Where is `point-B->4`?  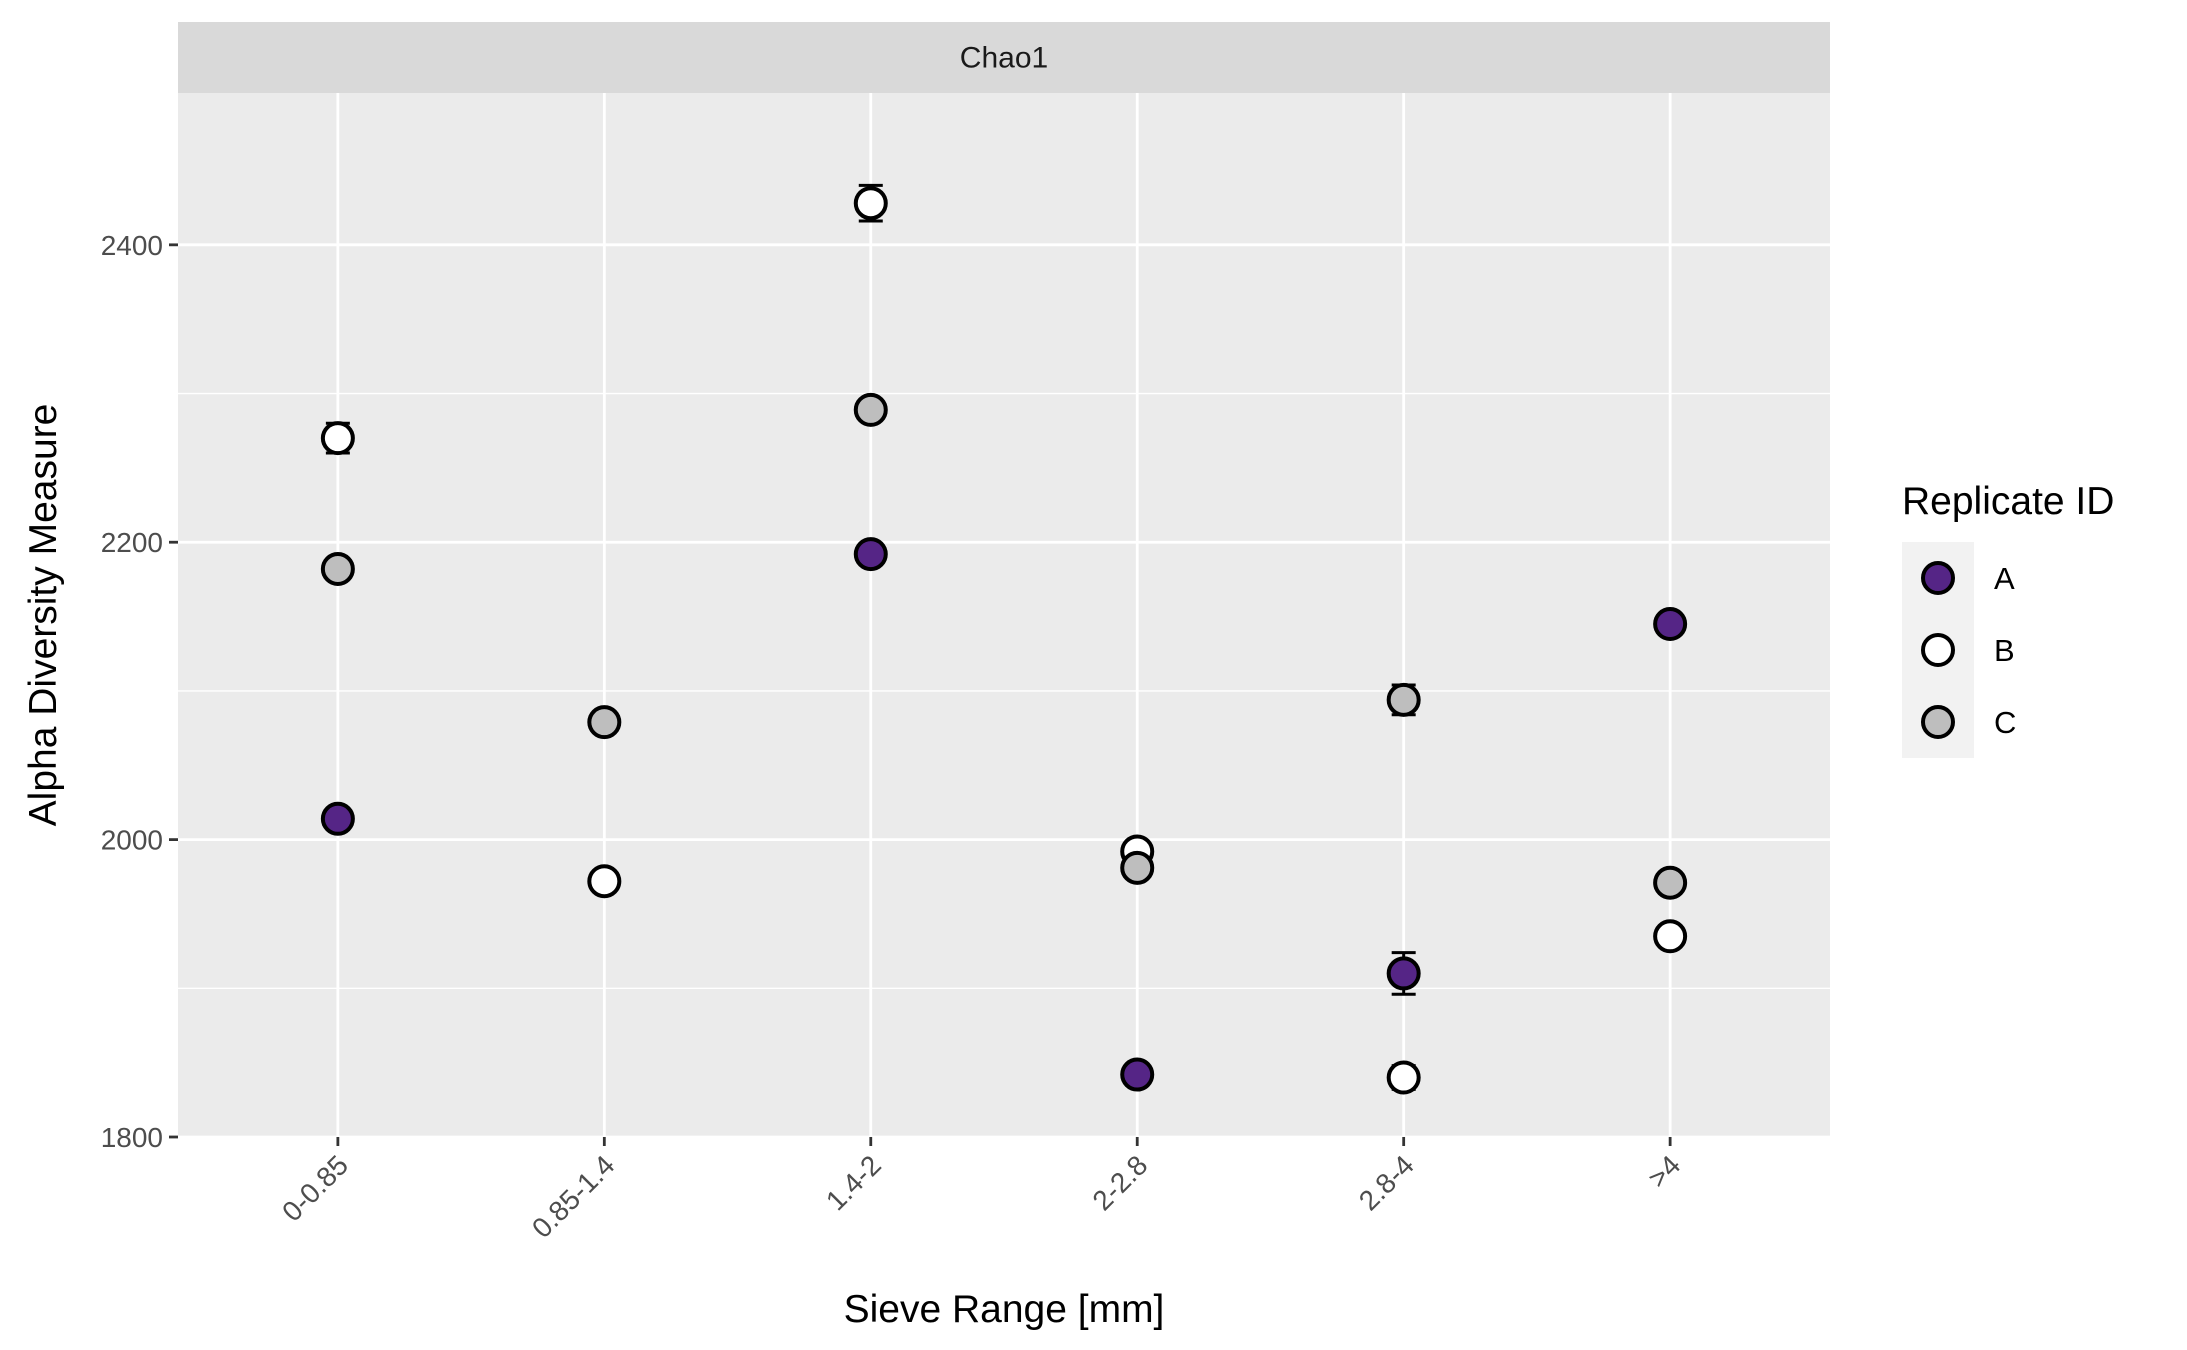
point-B->4 is located at coordinates (1670, 936).